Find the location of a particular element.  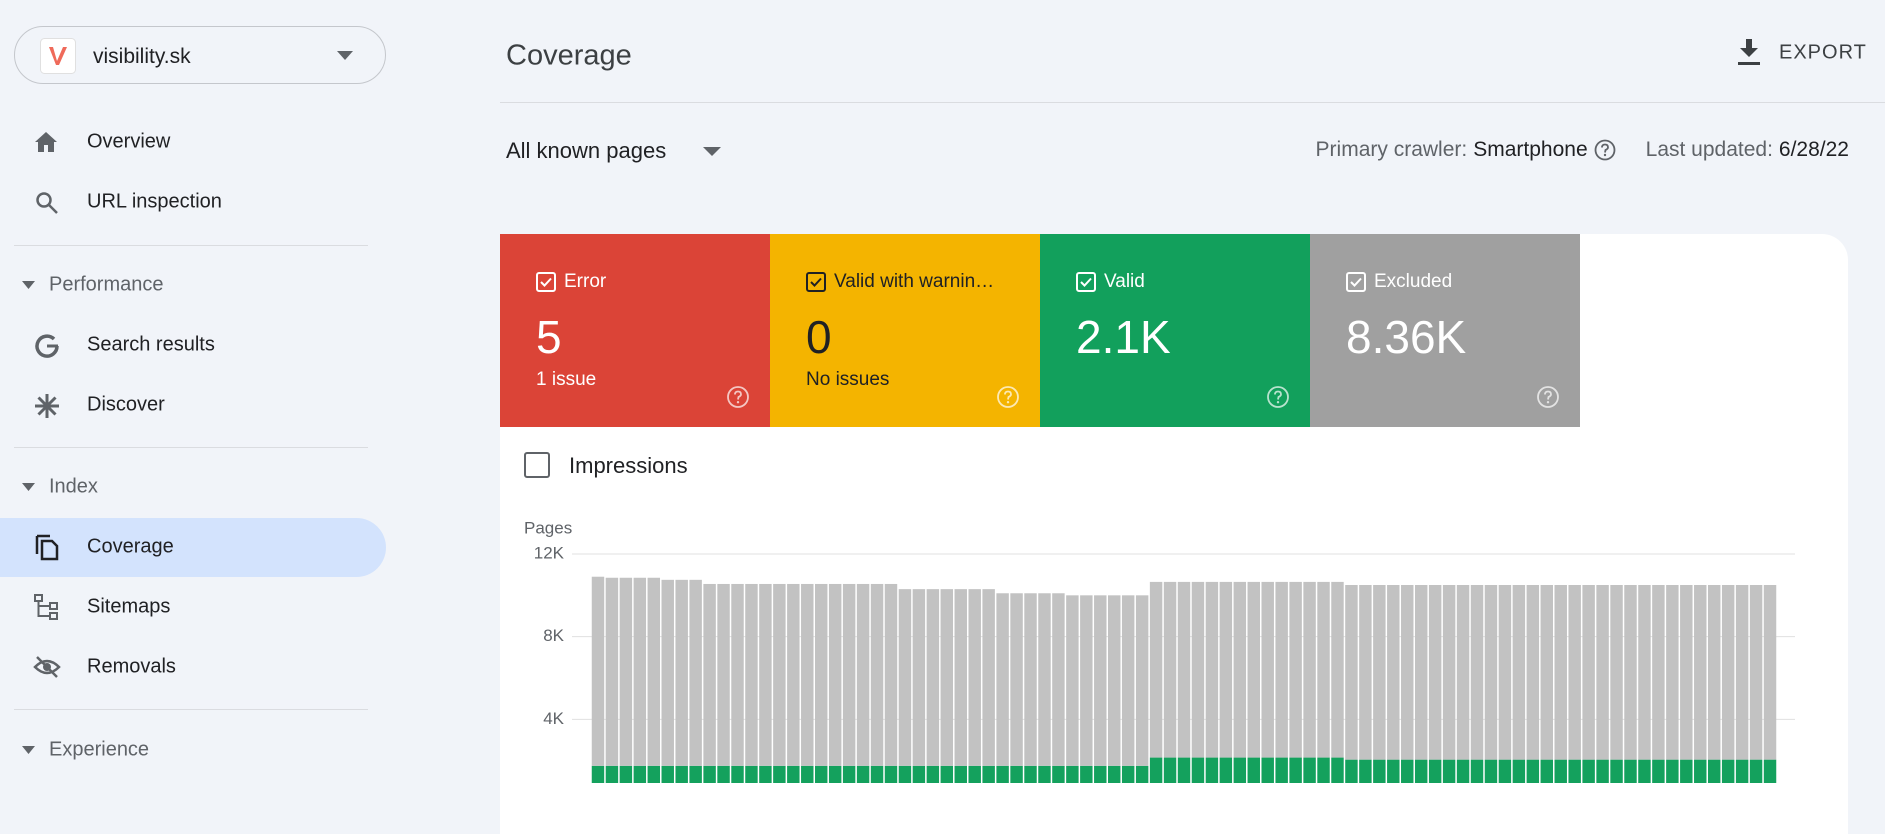

card-value: 0 is located at coordinates (819, 337).